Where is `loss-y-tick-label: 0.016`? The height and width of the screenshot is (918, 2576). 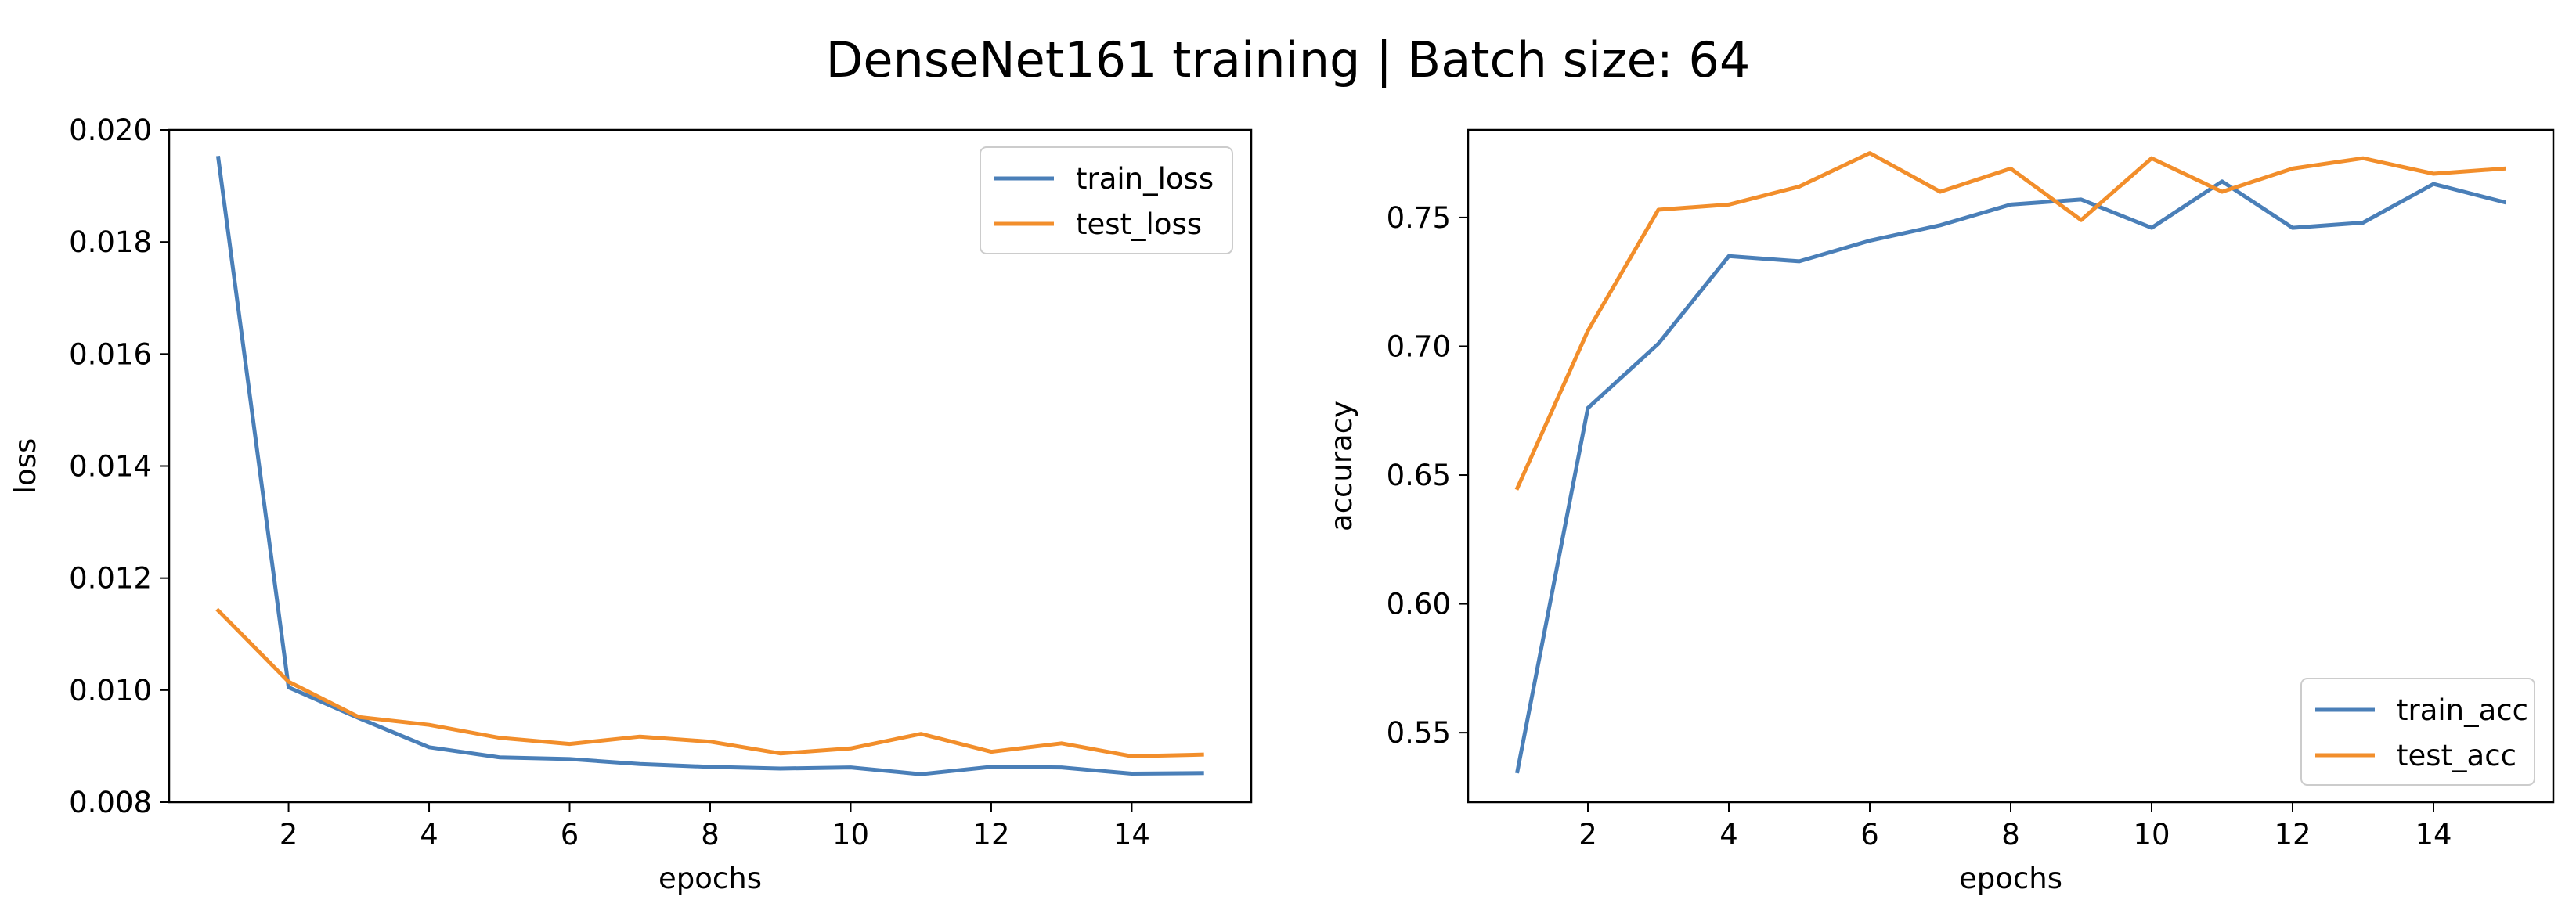
loss-y-tick-label: 0.016 is located at coordinates (110, 354).